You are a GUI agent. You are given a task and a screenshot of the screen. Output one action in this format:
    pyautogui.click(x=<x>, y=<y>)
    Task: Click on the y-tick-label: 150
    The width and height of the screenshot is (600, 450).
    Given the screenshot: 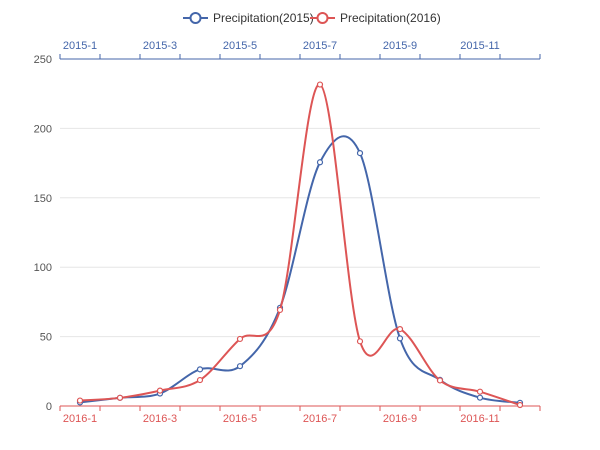 What is the action you would take?
    pyautogui.click(x=43, y=199)
    